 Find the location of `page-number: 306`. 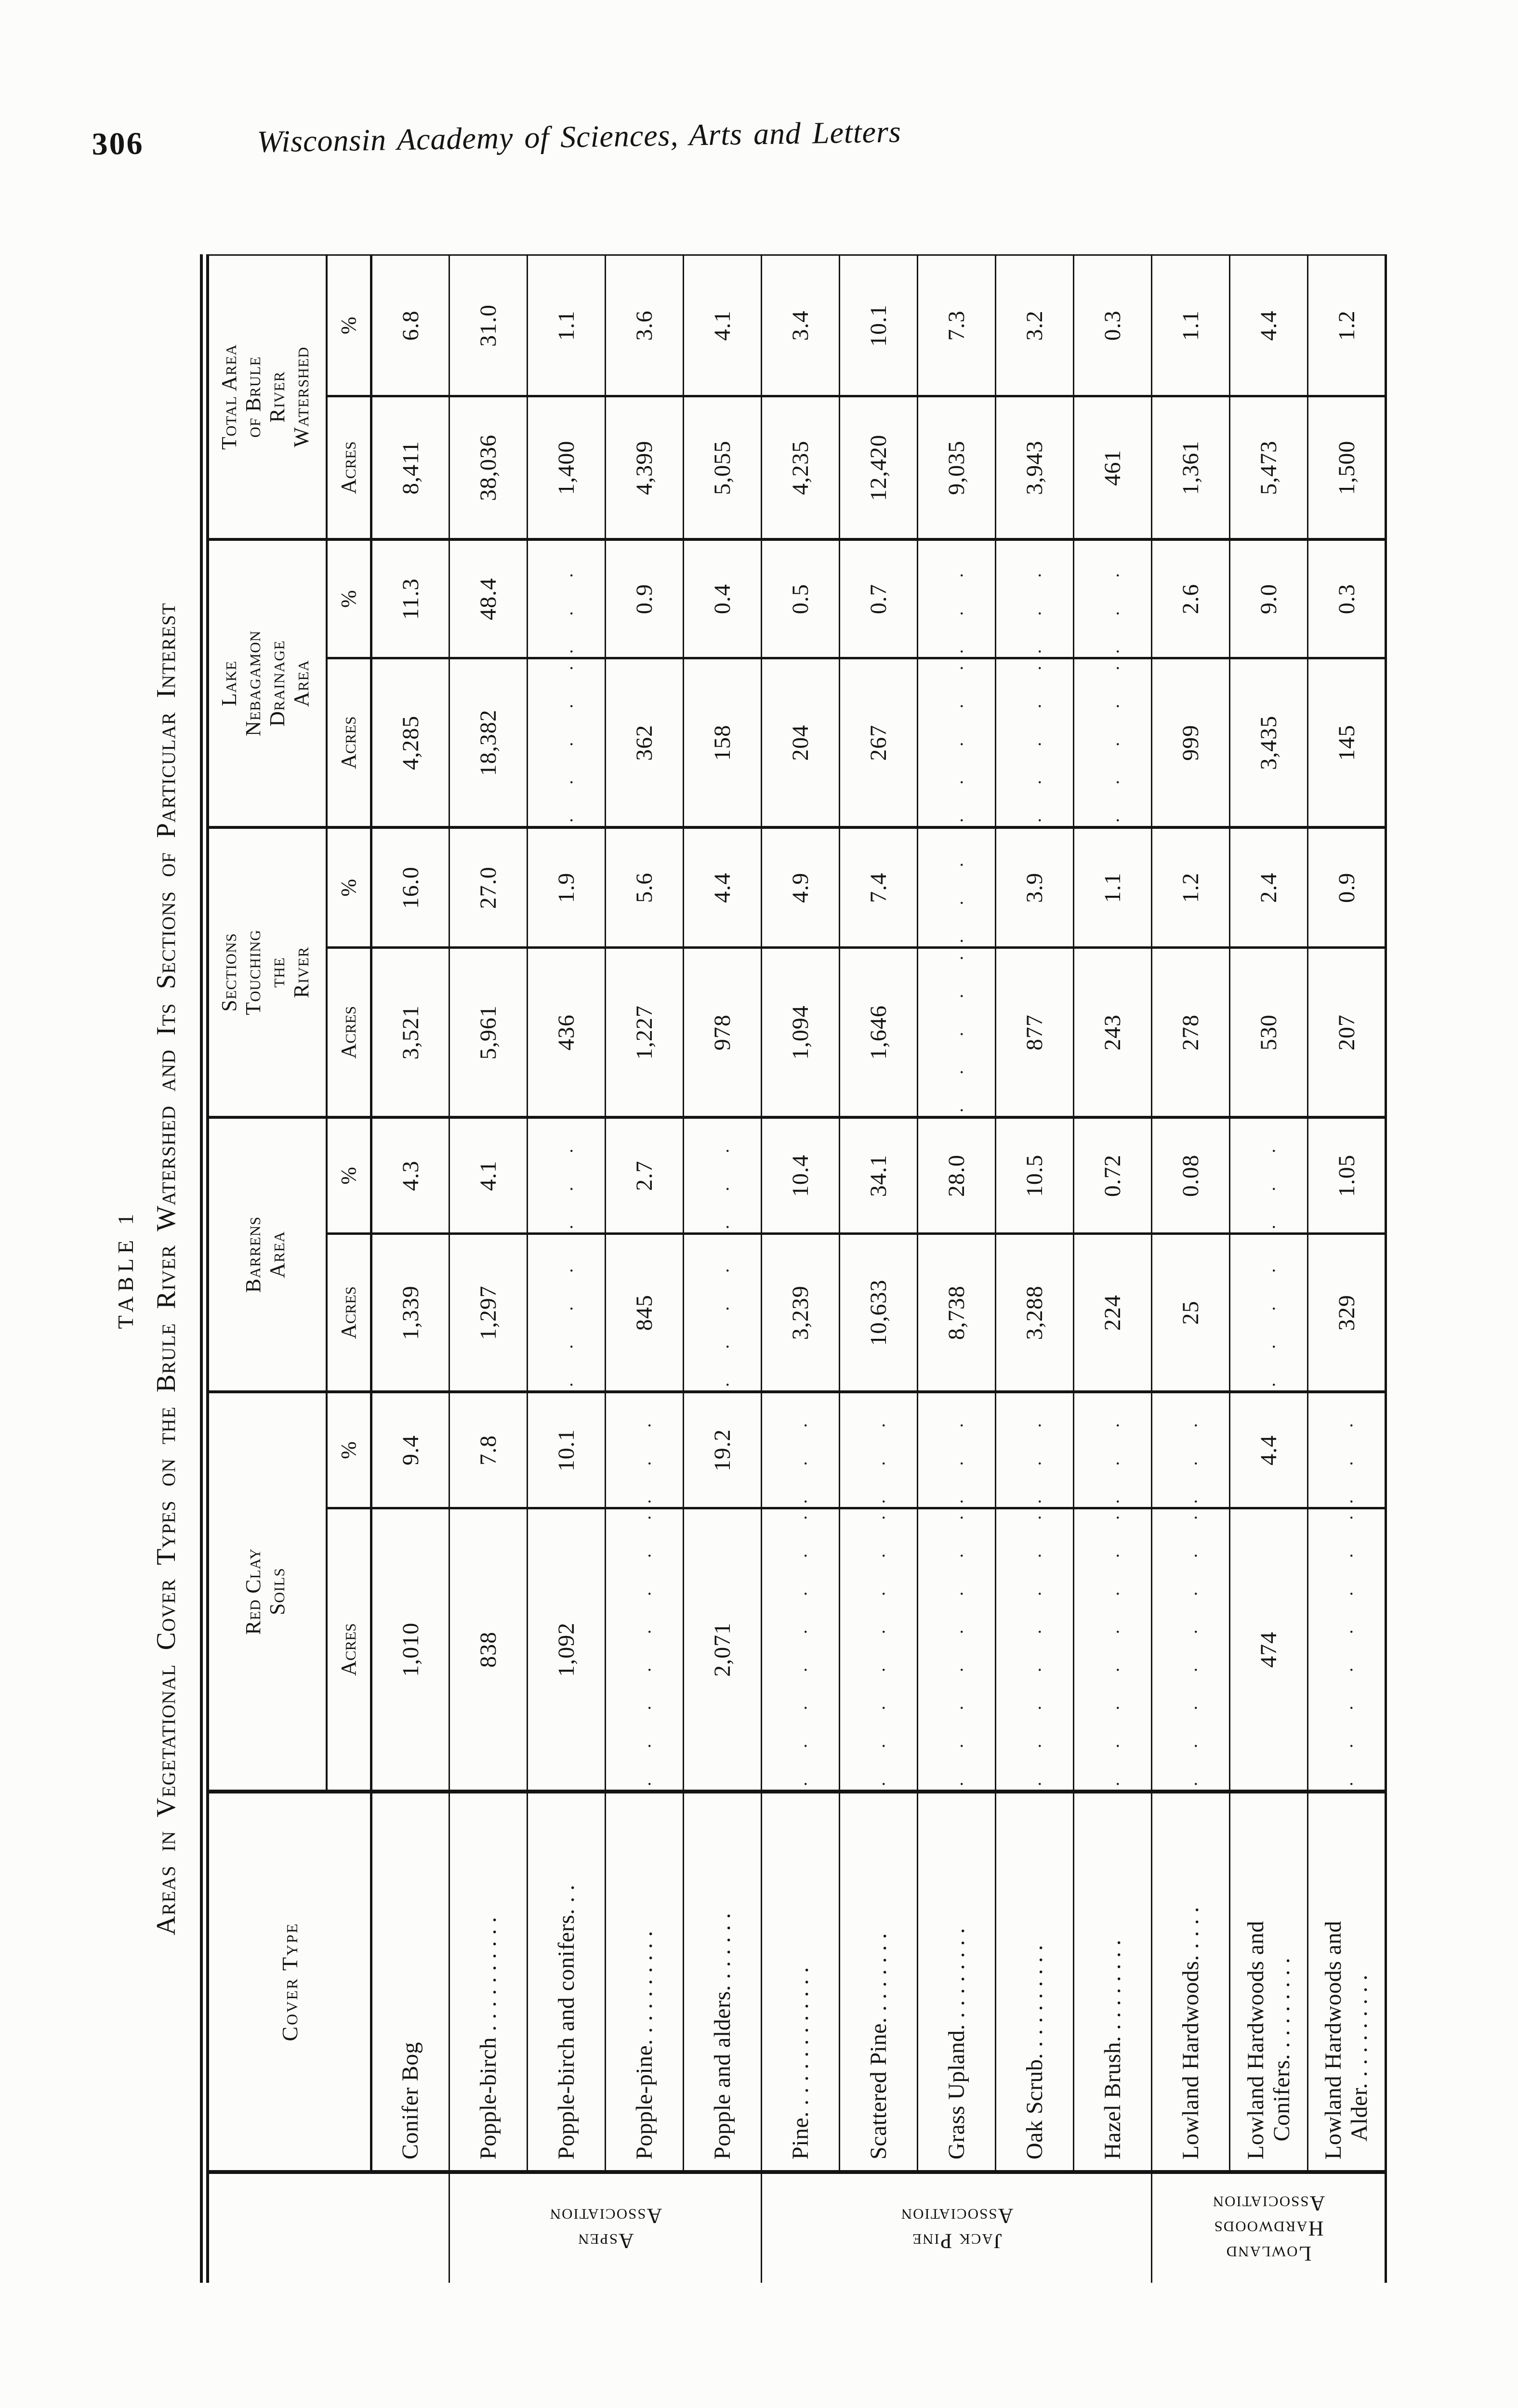

page-number: 306 is located at coordinates (118, 144).